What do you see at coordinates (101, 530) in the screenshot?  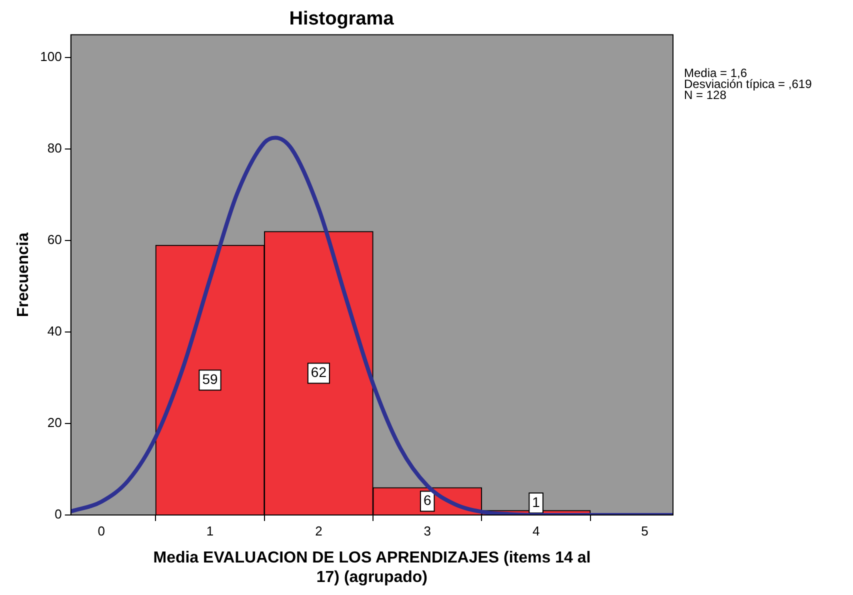 I see `x-tick-label: 0` at bounding box center [101, 530].